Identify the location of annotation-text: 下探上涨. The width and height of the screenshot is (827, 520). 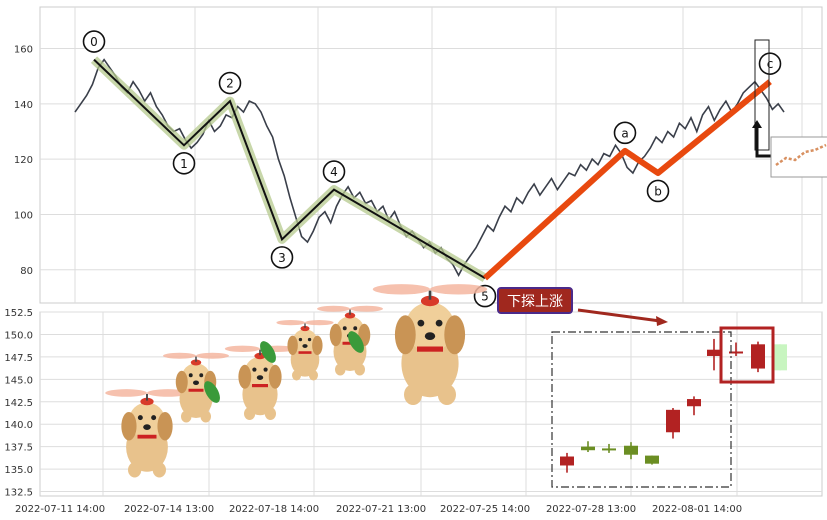
(535, 302).